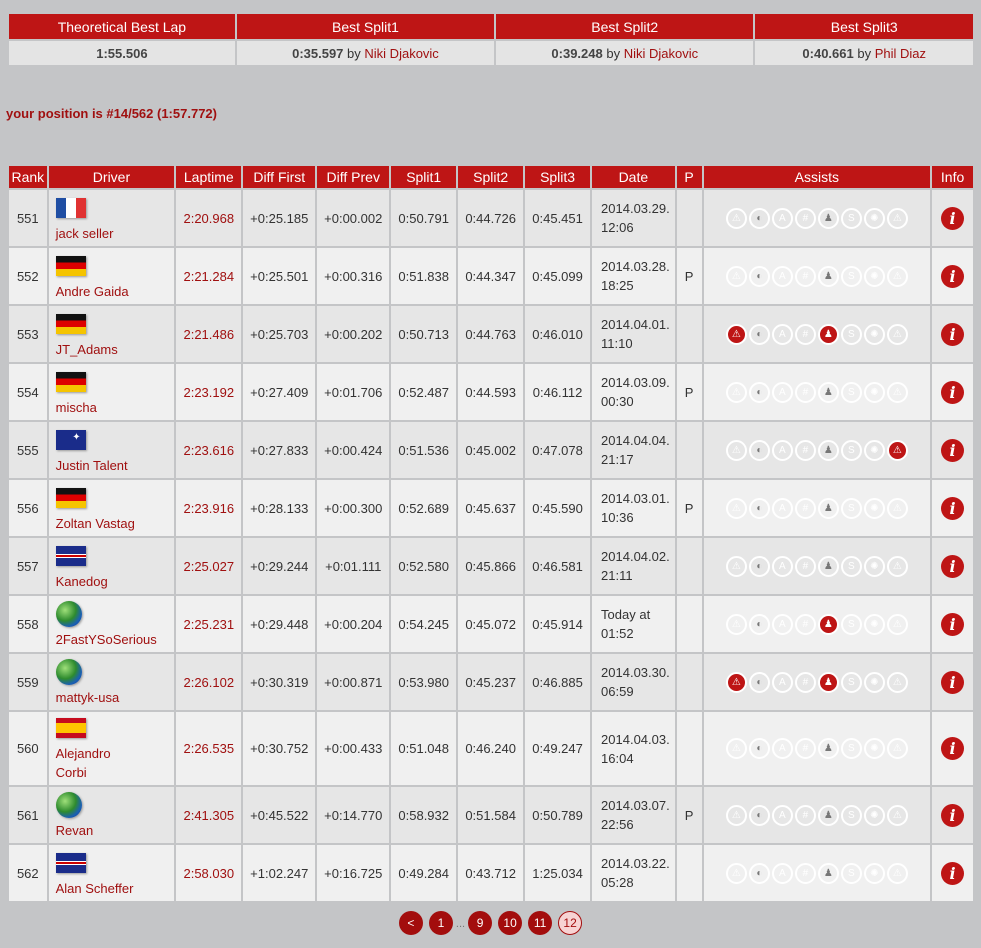  I want to click on driver-name-link: 2FastYSoSerious, so click(106, 639).